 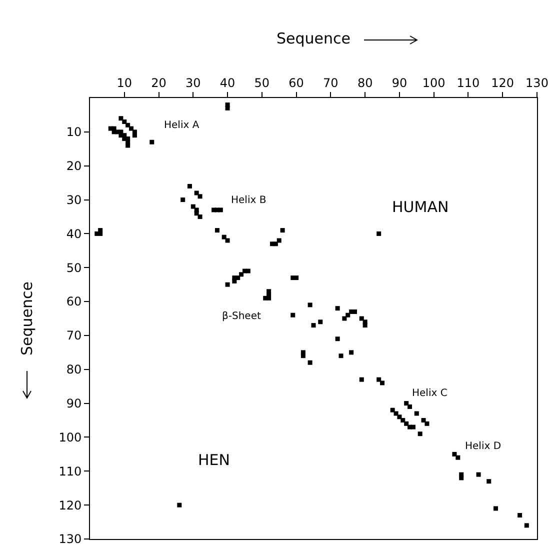 I want to click on y-tick-label: 80, so click(x=74, y=369).